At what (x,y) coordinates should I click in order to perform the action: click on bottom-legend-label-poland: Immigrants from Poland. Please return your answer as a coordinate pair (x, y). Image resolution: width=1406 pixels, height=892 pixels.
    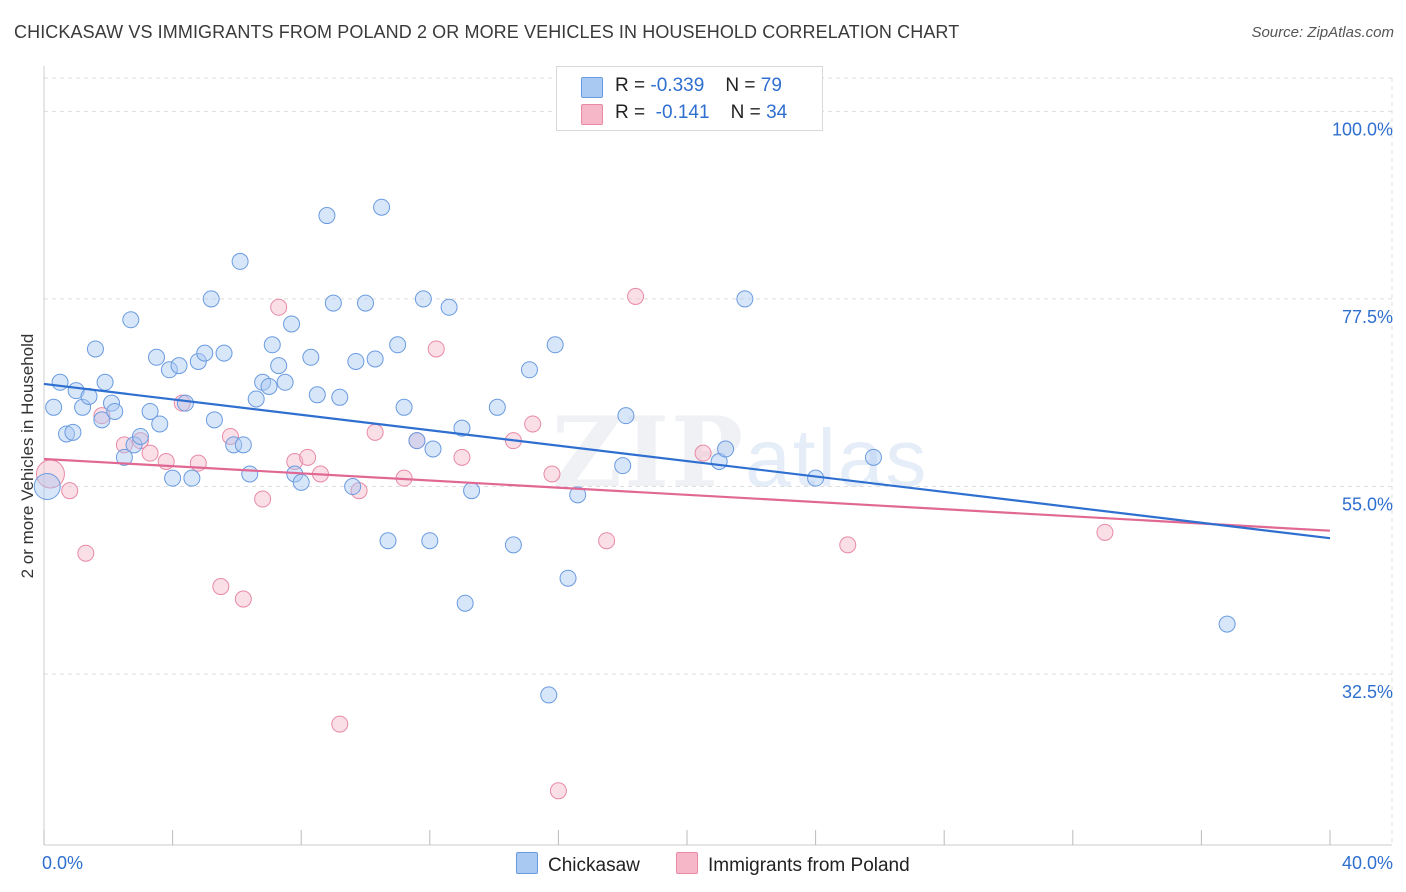
    Looking at the image, I should click on (809, 865).